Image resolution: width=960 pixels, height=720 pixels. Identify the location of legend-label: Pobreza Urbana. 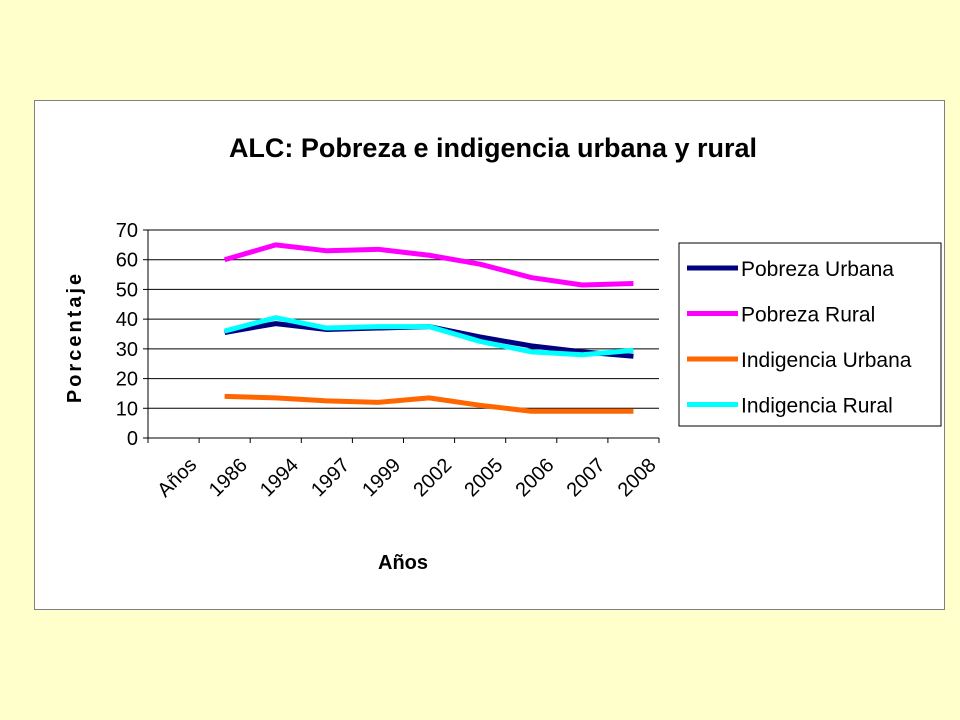
(817, 269).